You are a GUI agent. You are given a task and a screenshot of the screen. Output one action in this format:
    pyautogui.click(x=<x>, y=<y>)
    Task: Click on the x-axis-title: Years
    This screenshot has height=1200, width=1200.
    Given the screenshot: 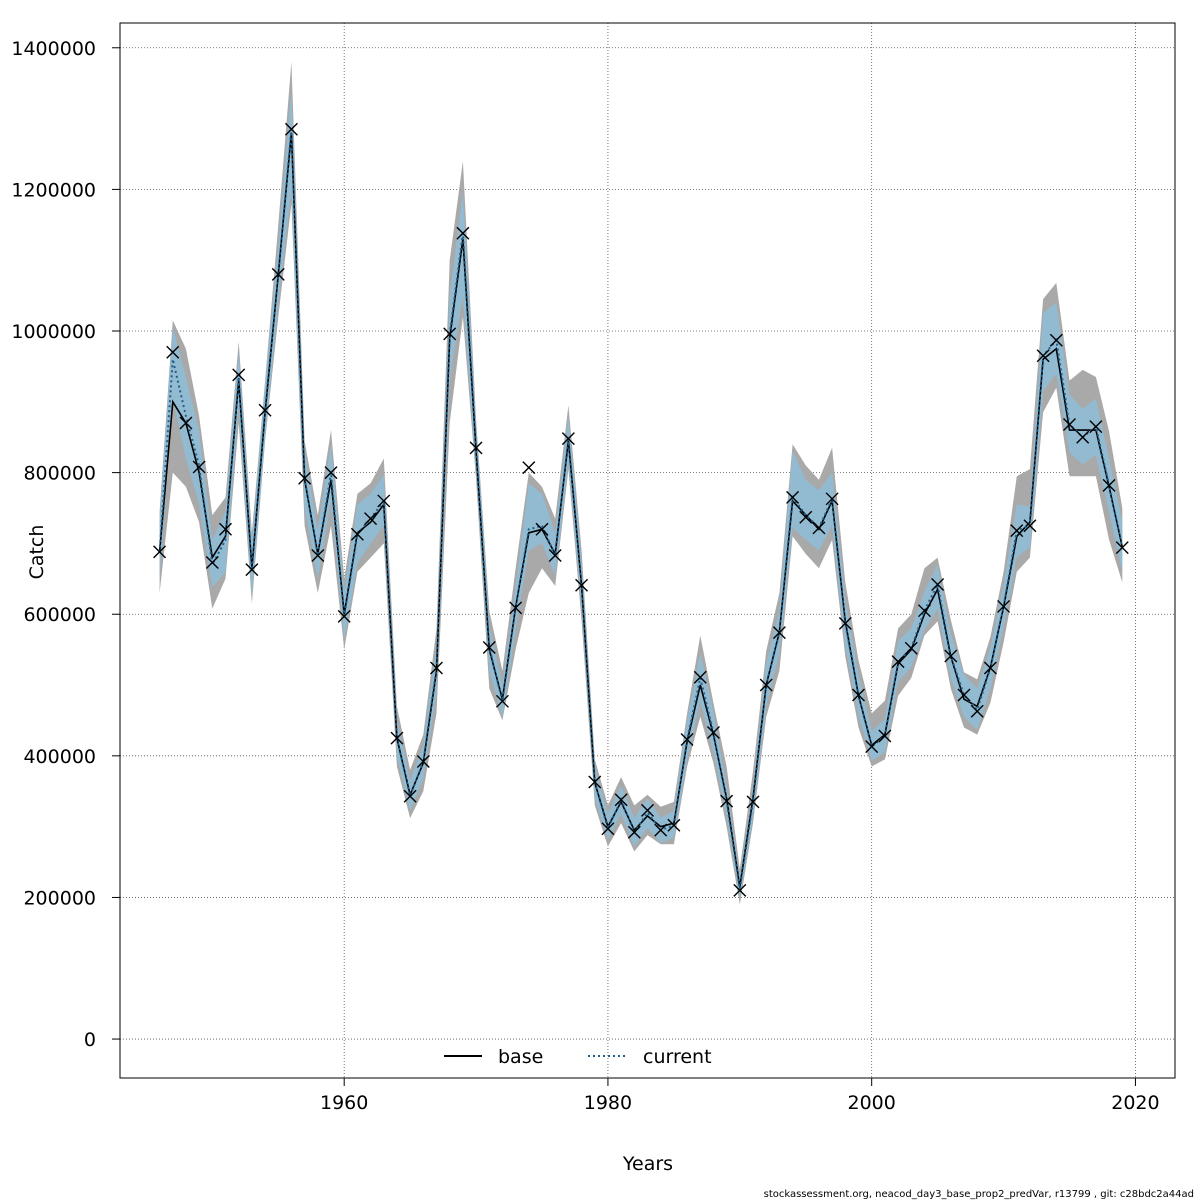 What is the action you would take?
    pyautogui.click(x=647, y=1164)
    